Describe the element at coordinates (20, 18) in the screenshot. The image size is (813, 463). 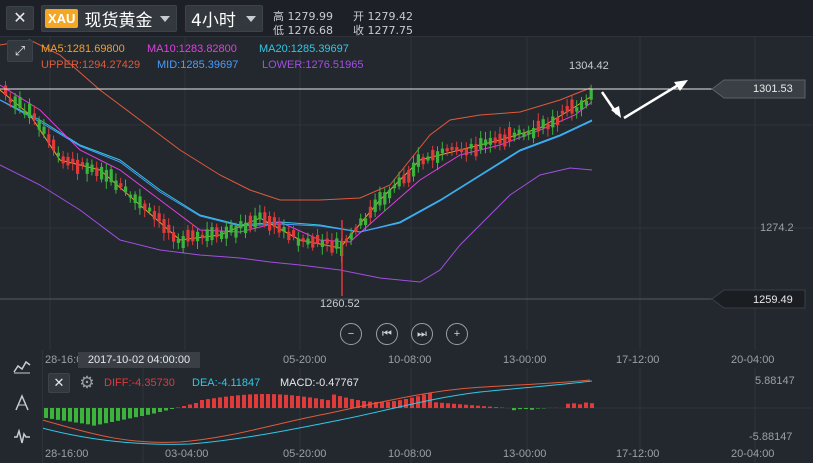
I see `close-button: ✕` at that location.